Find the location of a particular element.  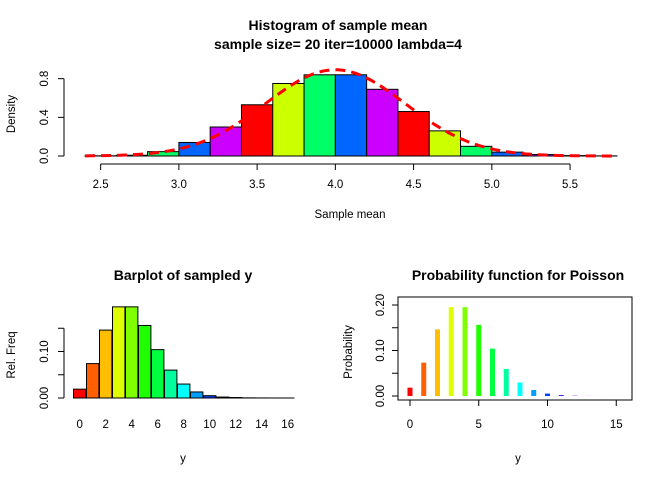

barplot-ylabel: Rel. Freq is located at coordinates (12, 354).